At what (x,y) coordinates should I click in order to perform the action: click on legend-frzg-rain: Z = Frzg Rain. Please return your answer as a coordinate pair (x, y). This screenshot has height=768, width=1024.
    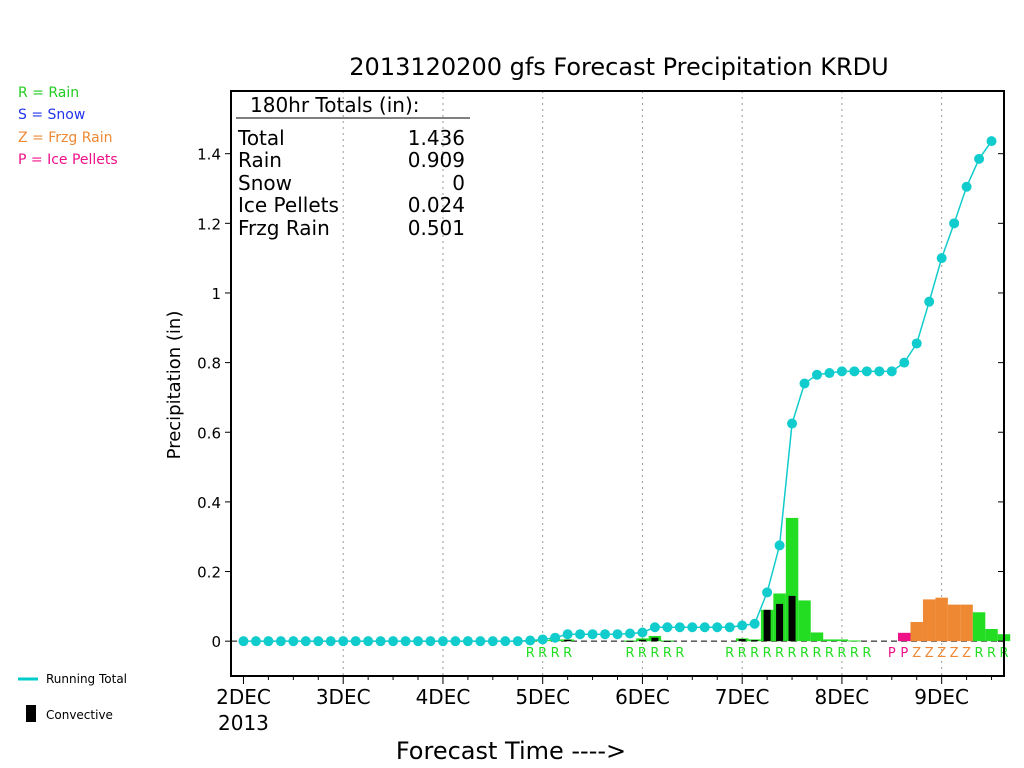
    Looking at the image, I should click on (65, 138).